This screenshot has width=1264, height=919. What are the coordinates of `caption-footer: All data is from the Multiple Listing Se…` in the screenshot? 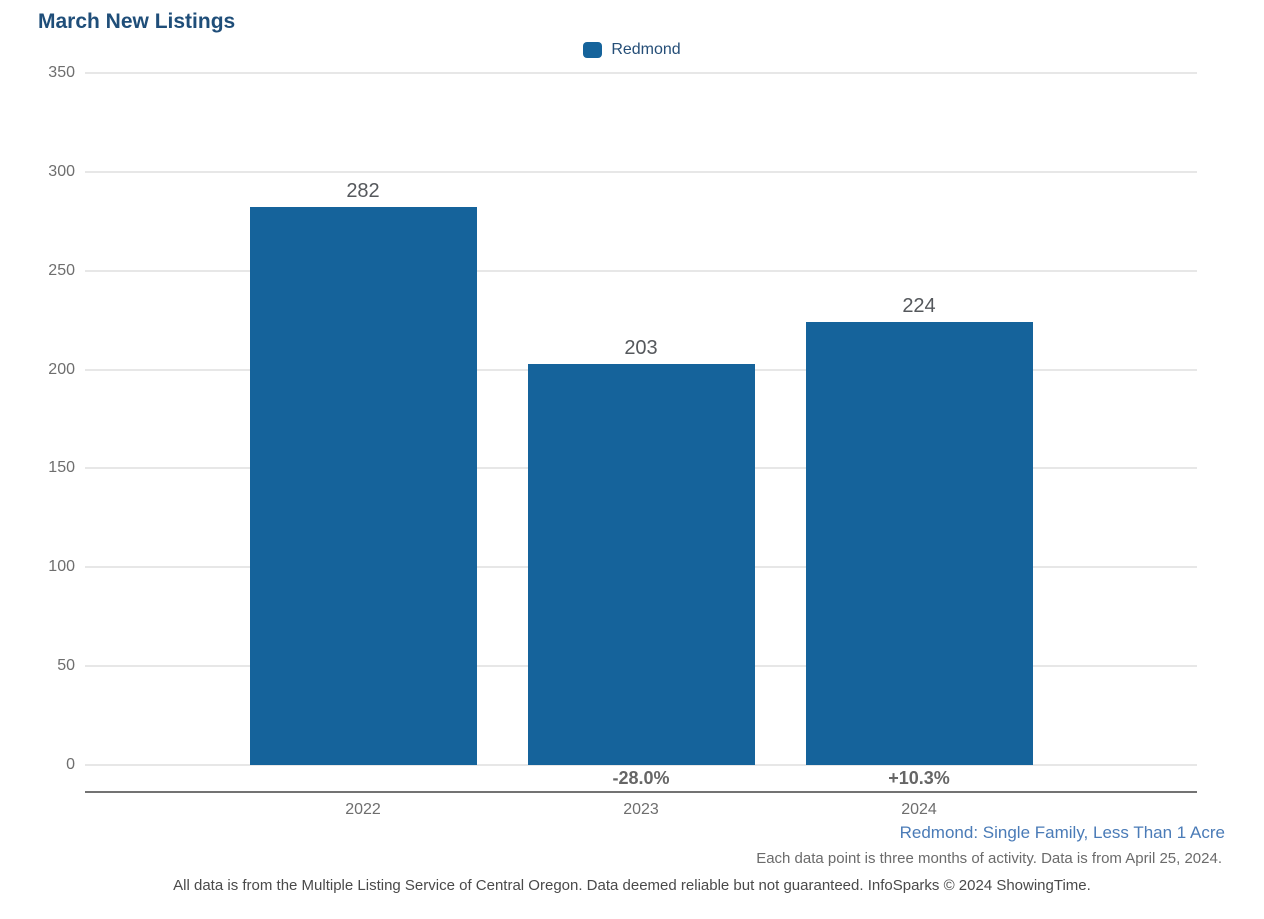 It's located at (632, 885).